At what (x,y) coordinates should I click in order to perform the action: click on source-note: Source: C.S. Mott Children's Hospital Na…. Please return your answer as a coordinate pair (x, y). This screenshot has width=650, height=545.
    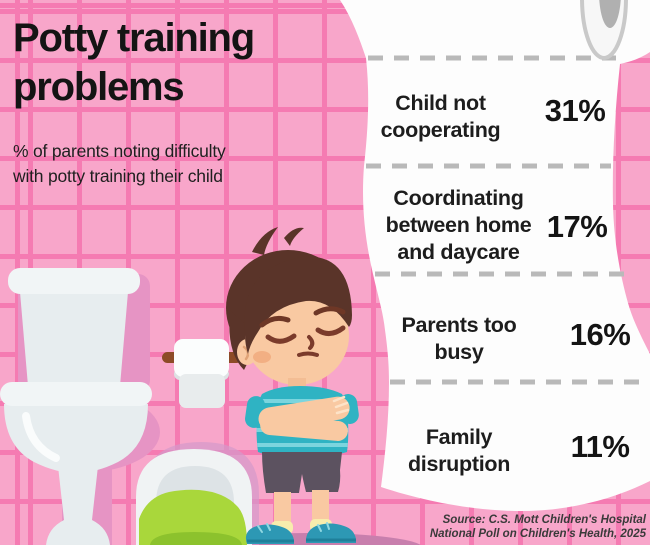
    Looking at the image, I should click on (537, 527).